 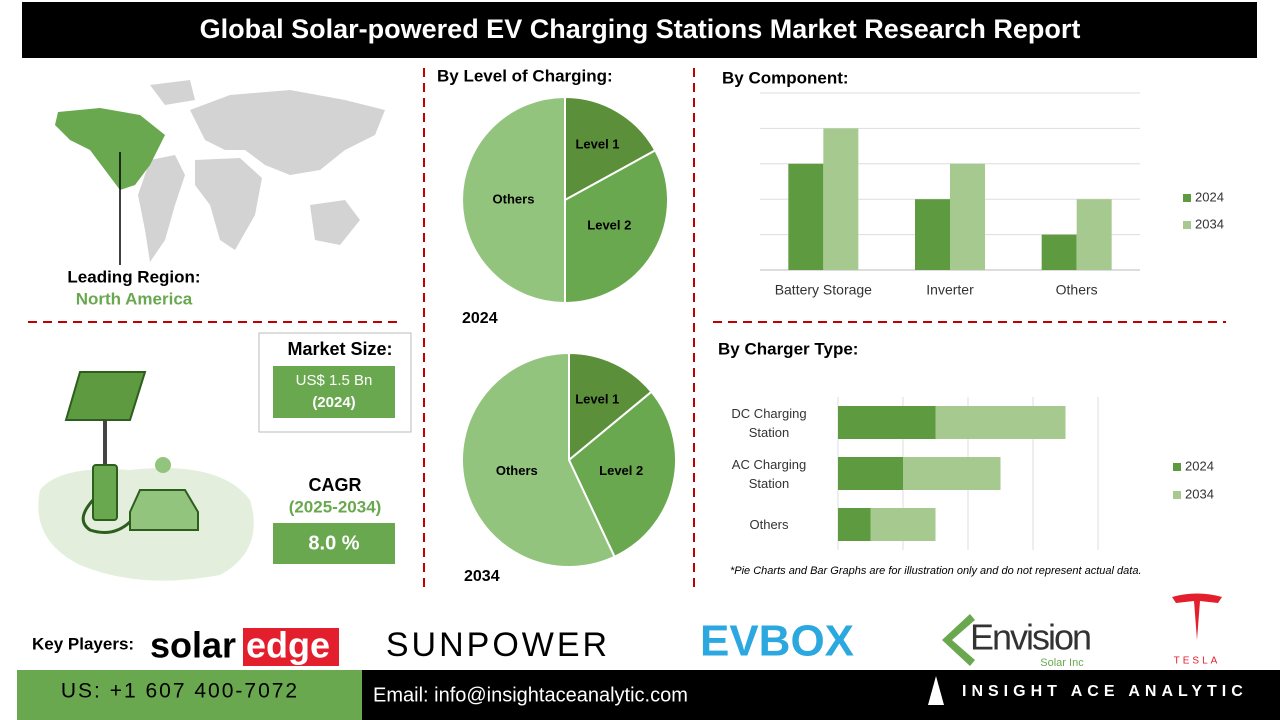 I want to click on player-logo: TESLA, so click(x=1197, y=661).